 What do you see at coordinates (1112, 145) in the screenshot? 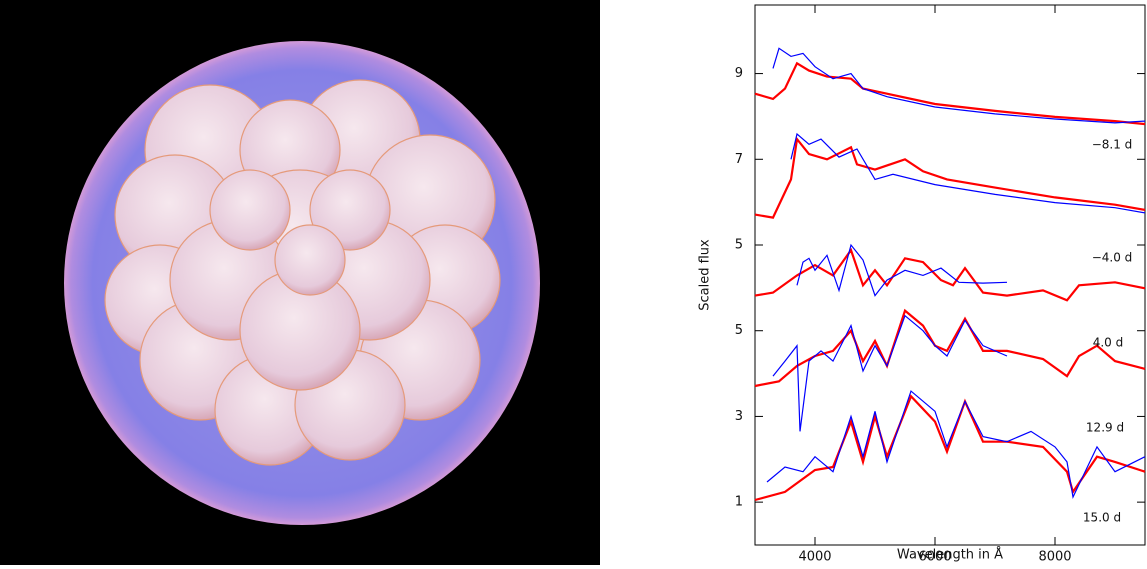
I see `epoch-label: −8.1 d` at bounding box center [1112, 145].